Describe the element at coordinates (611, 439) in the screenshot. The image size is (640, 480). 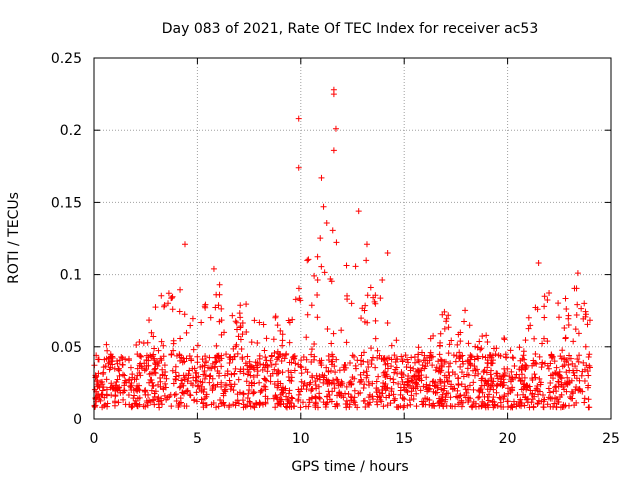
I see `x-tick-label: 25` at that location.